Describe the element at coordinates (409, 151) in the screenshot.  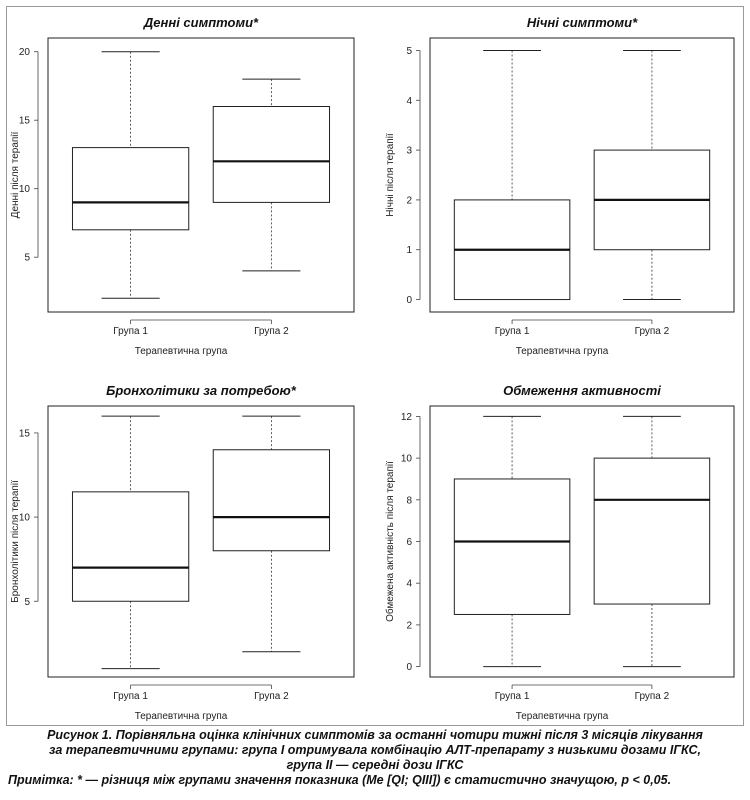
I see `y-tick-label: 3` at that location.